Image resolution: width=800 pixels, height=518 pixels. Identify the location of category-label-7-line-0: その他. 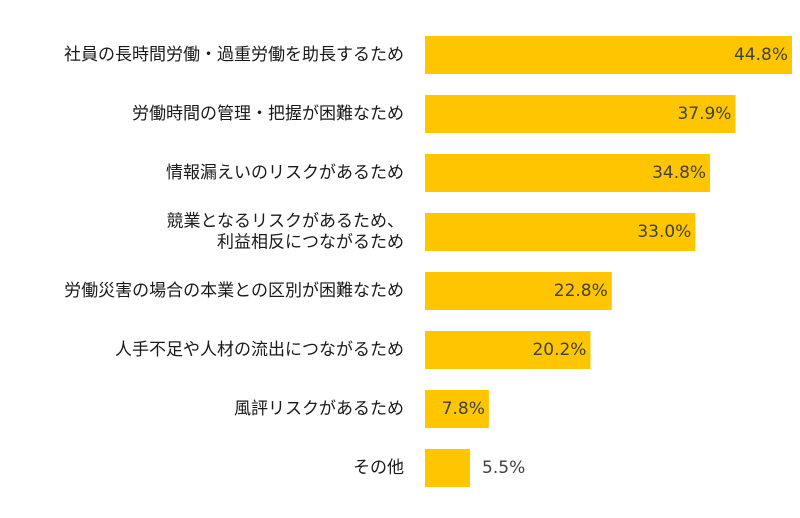
(378, 468).